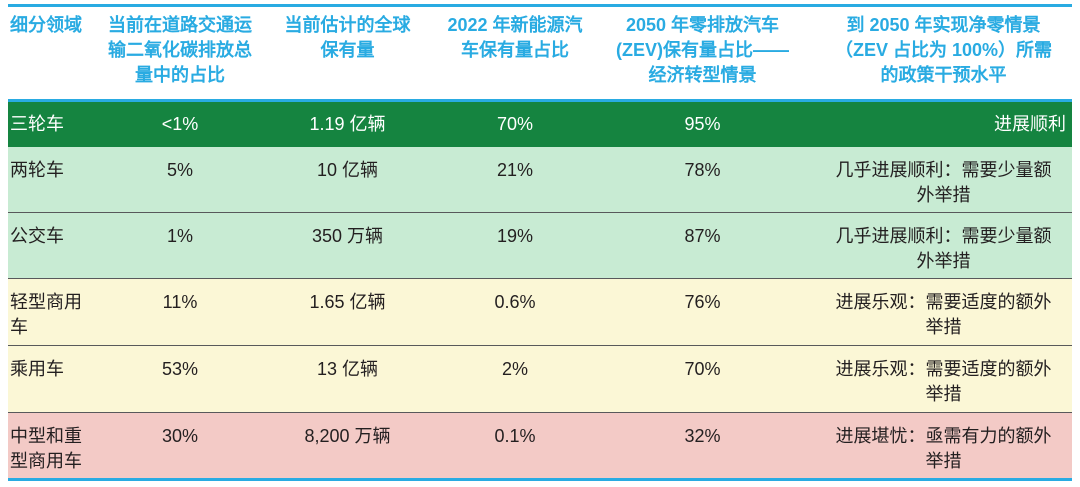 The width and height of the screenshot is (1080, 487). I want to click on cell-co2-share: 53%, so click(180, 369).